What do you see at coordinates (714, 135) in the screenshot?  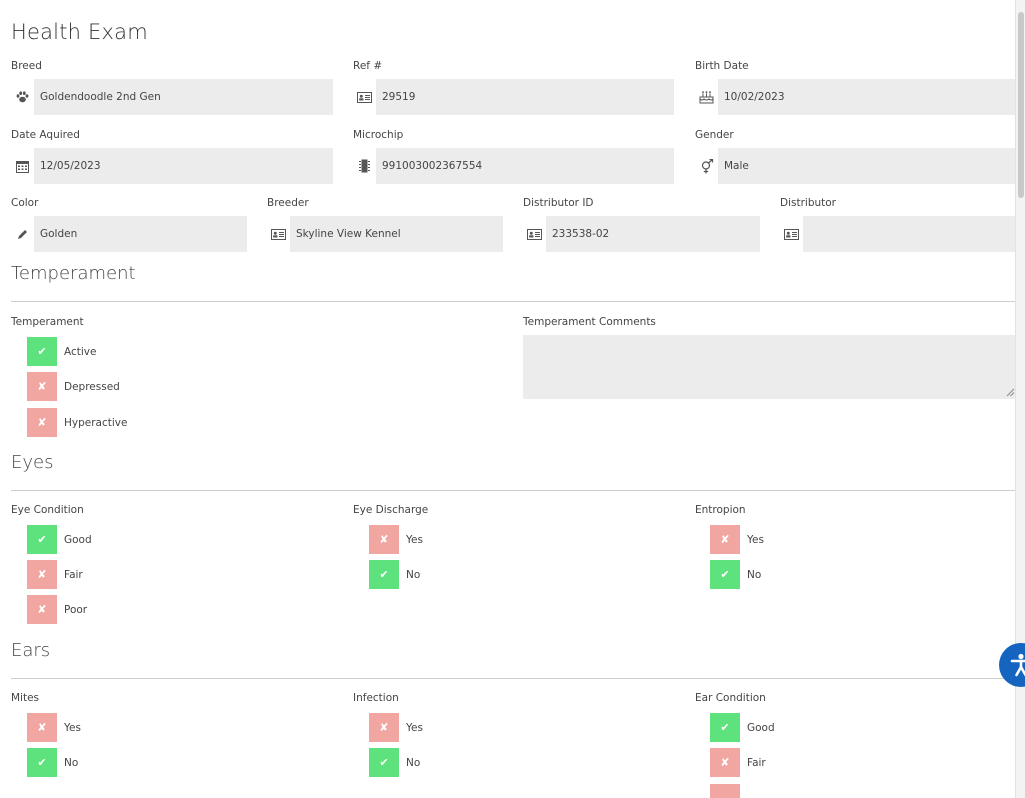 I see `gender-label: Gender` at bounding box center [714, 135].